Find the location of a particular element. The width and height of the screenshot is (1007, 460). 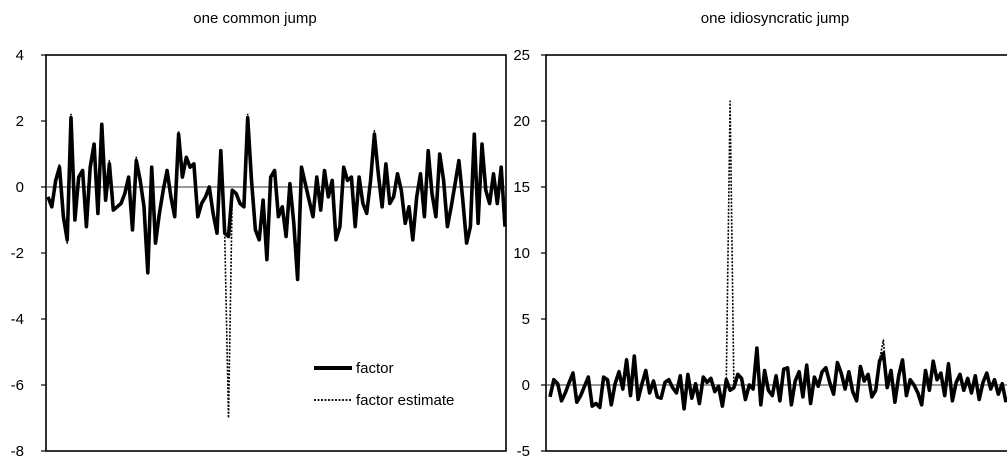

left-y-tick-label: 2 is located at coordinates (20, 121).